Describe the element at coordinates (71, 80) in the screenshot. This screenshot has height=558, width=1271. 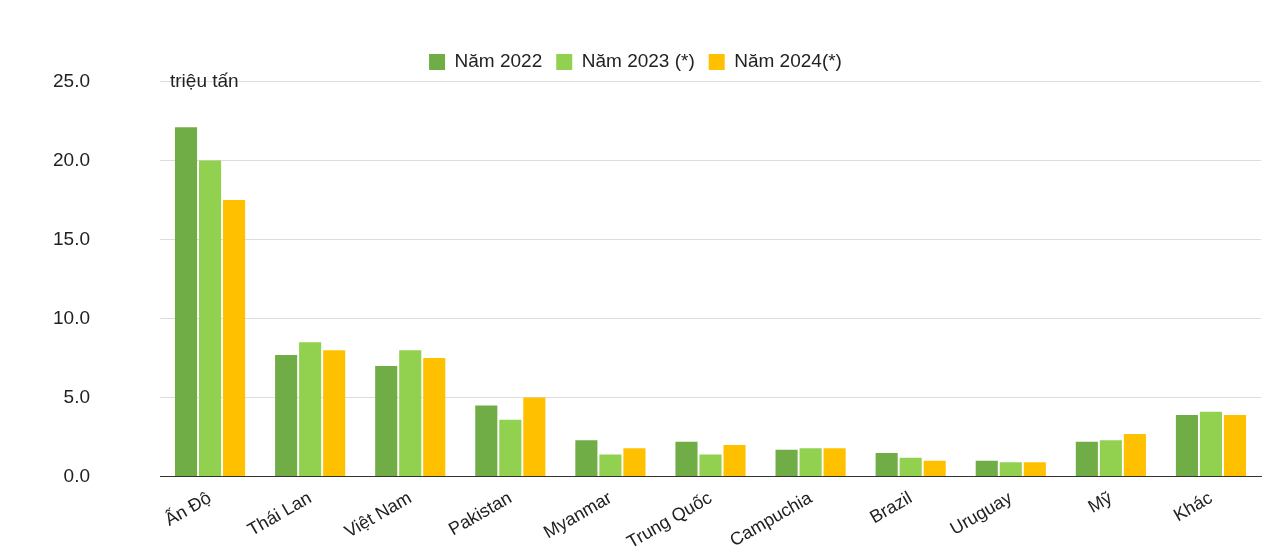
I see `y-tick-label: 25.0` at that location.